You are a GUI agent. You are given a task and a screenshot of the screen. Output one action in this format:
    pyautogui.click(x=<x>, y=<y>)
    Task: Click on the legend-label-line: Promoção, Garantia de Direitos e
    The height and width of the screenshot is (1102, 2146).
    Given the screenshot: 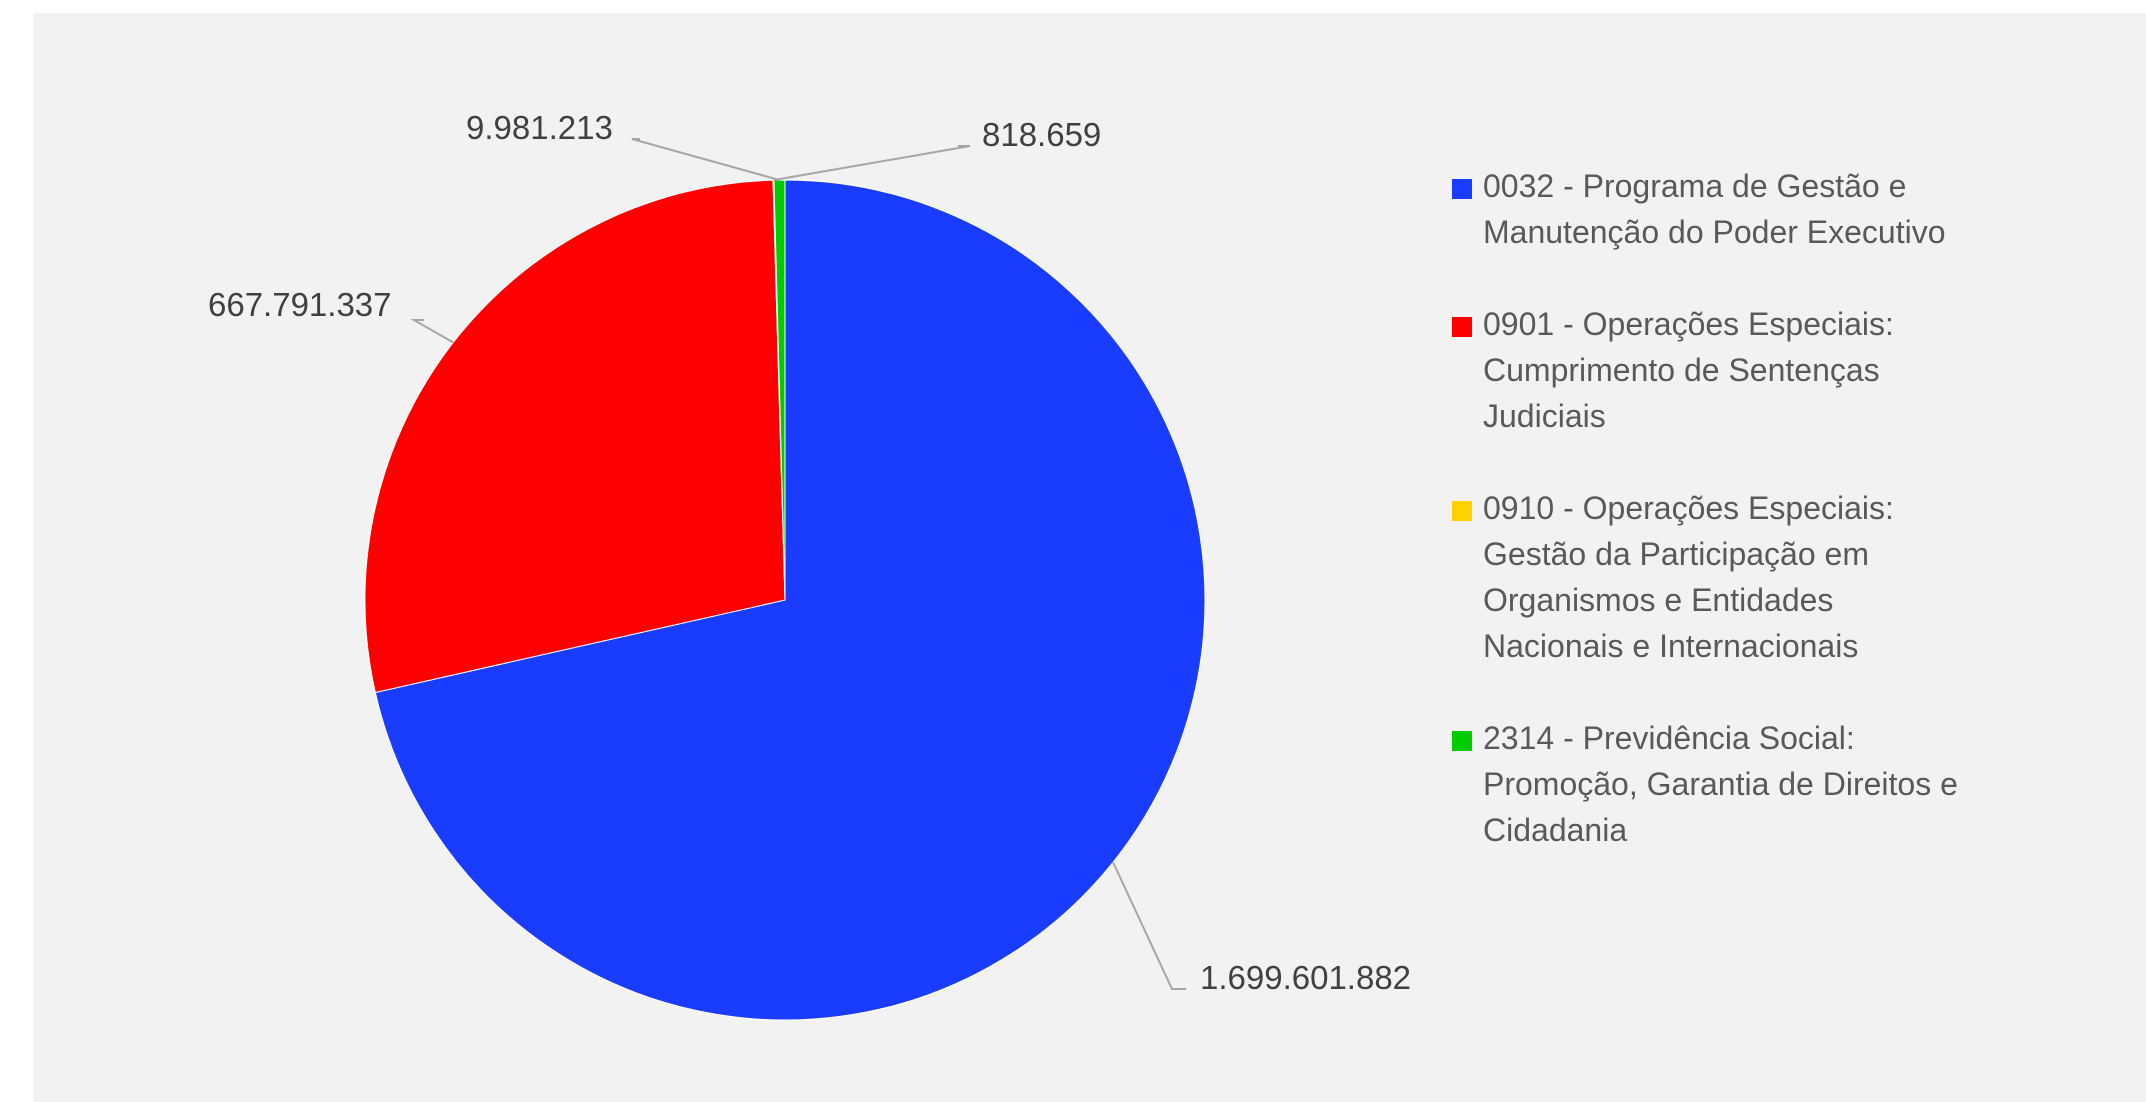 What is the action you would take?
    pyautogui.click(x=1720, y=784)
    